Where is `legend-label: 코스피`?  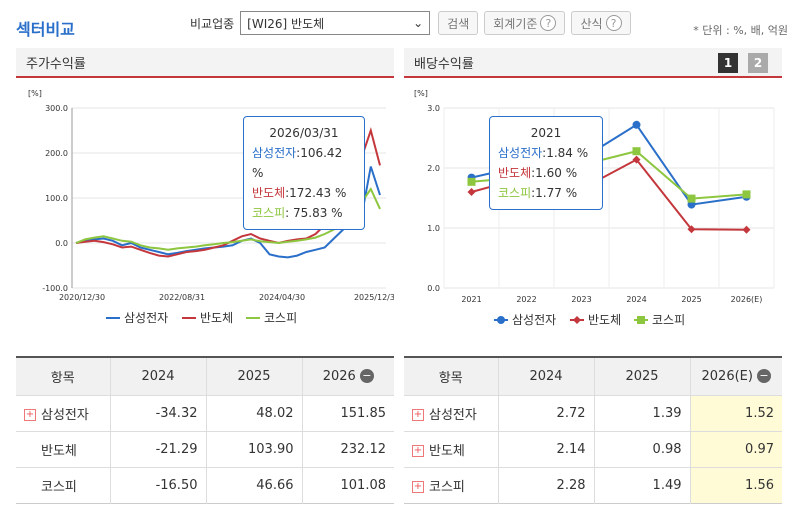
legend-label: 코스피 is located at coordinates (280, 318).